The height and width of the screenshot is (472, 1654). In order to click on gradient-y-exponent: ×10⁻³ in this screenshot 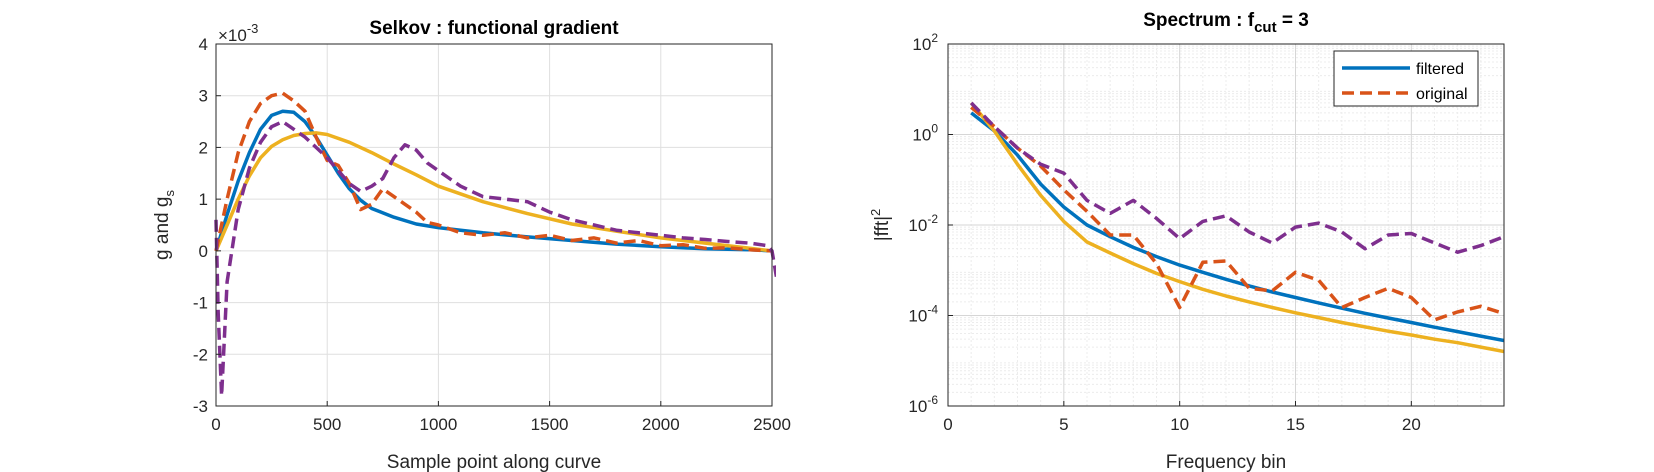, I will do `click(238, 33)`.